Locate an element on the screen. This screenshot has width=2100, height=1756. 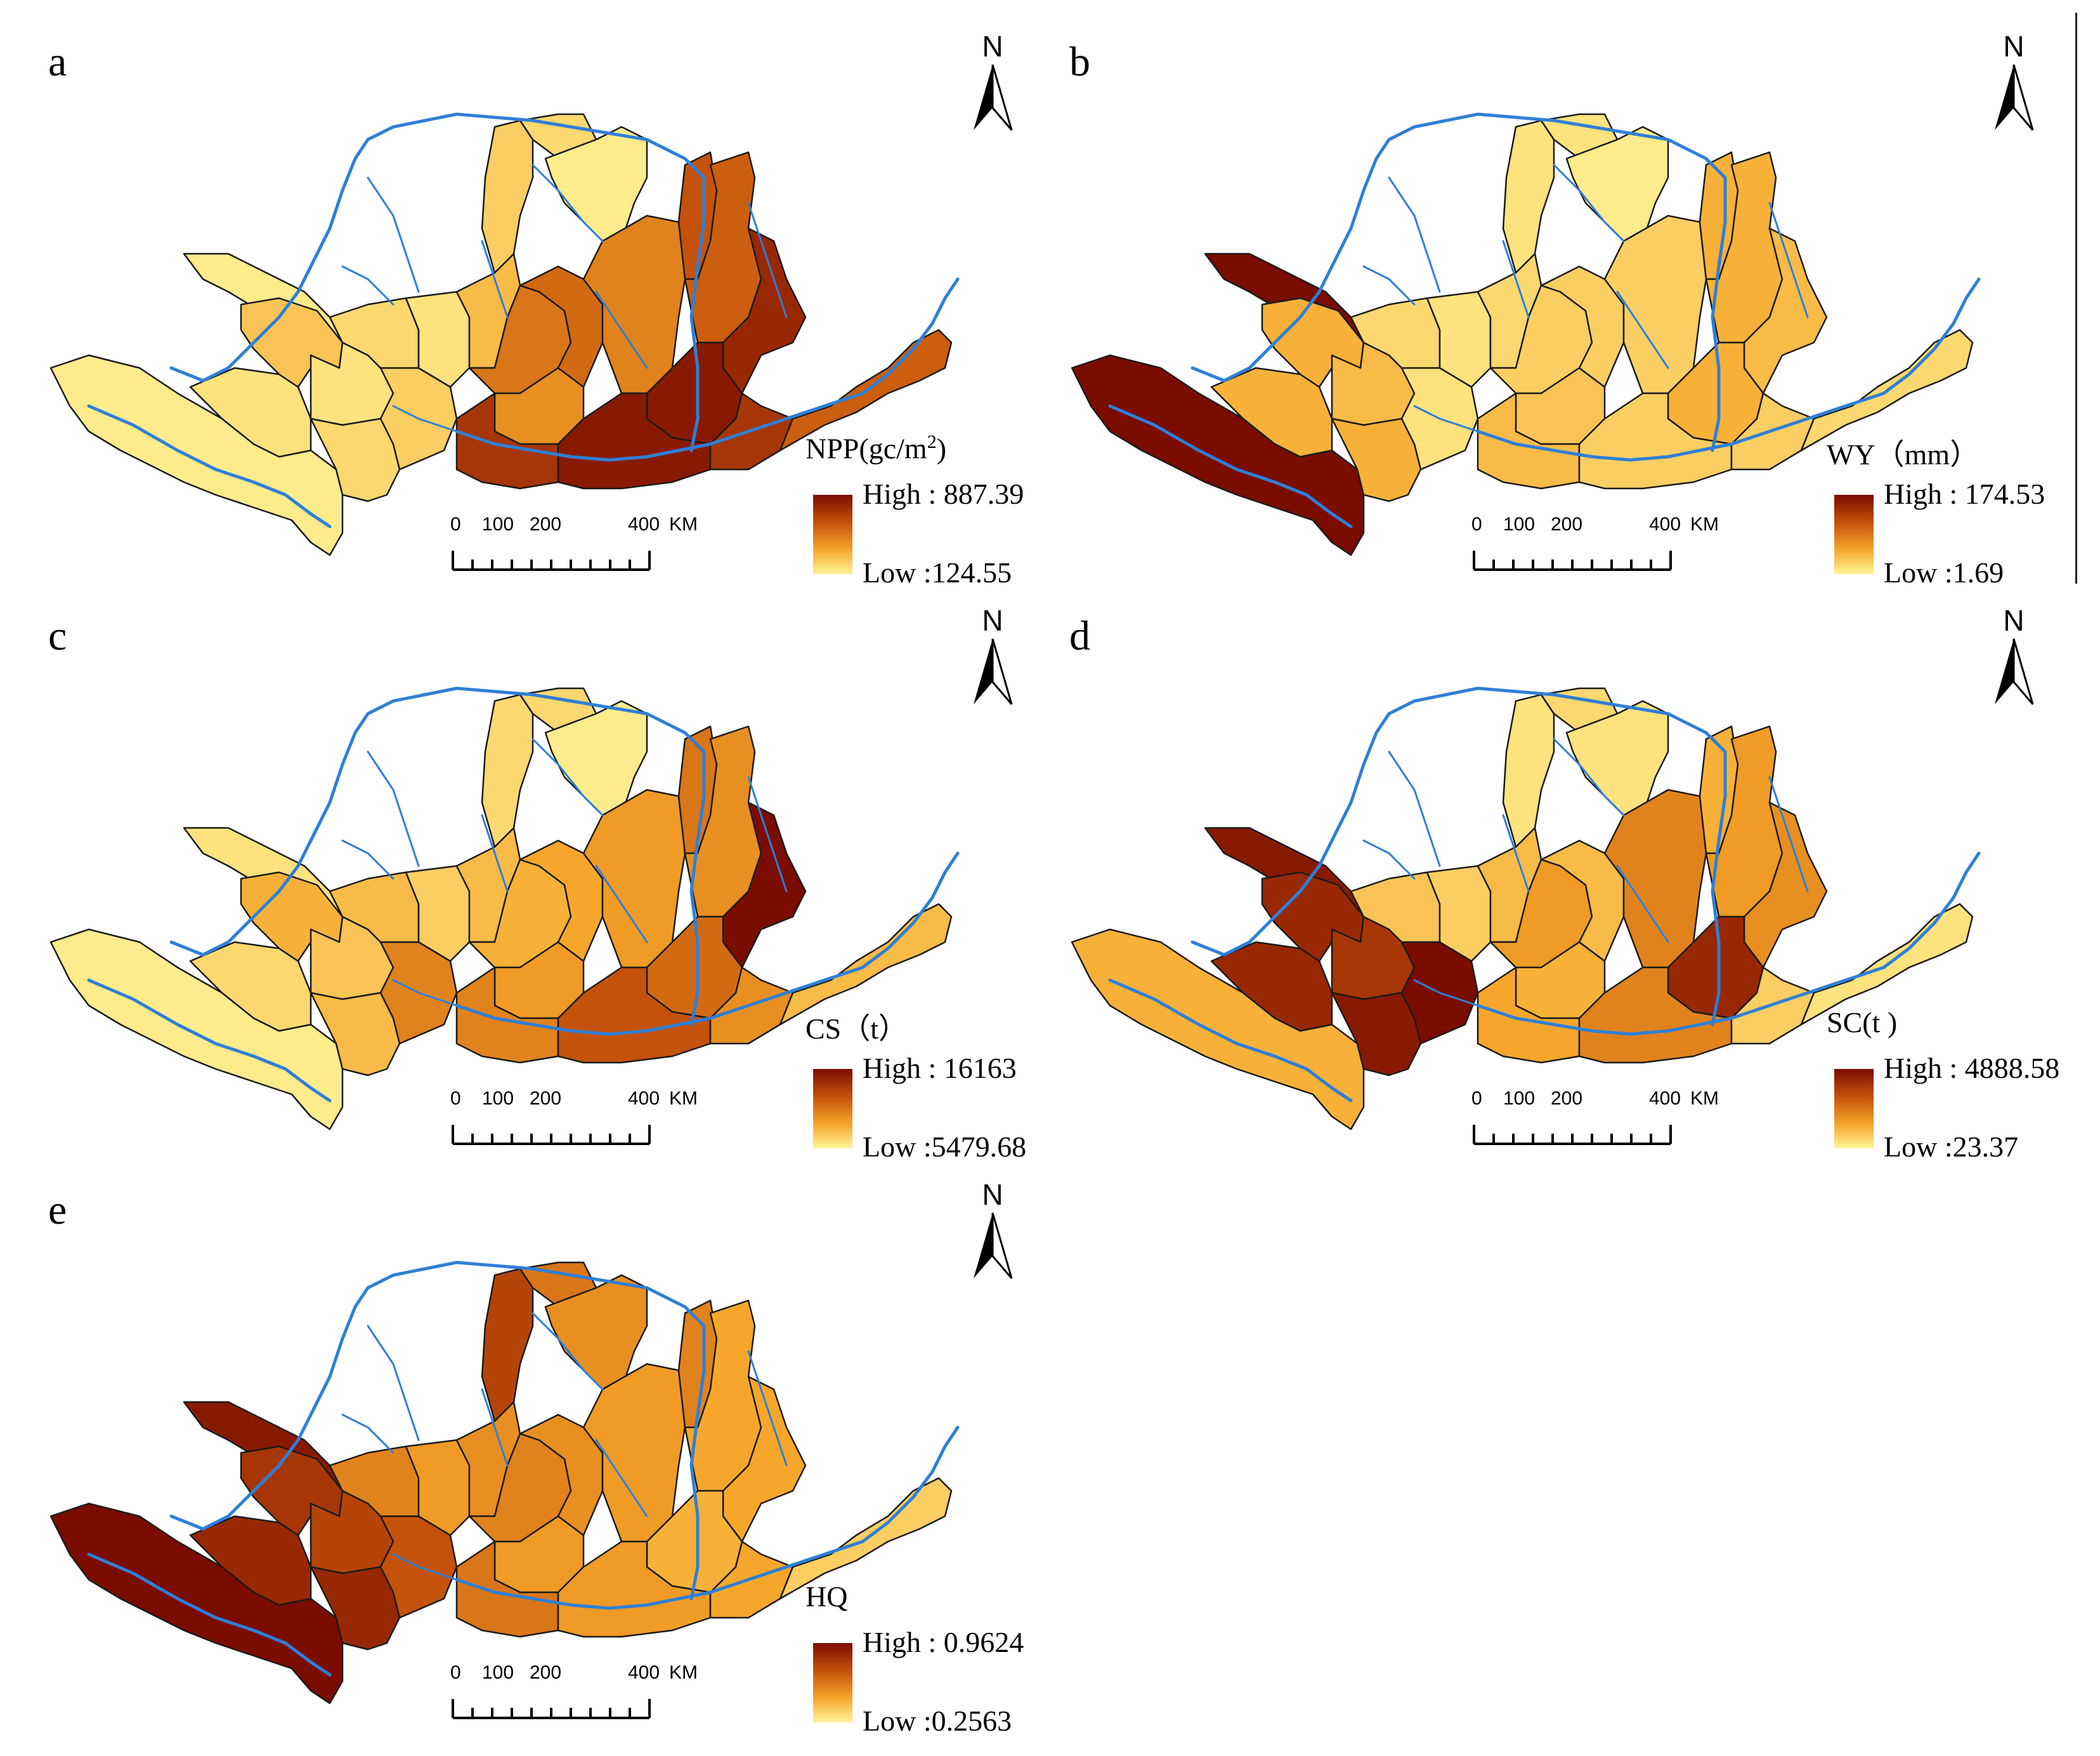
panel-letter: e is located at coordinates (57, 1210).